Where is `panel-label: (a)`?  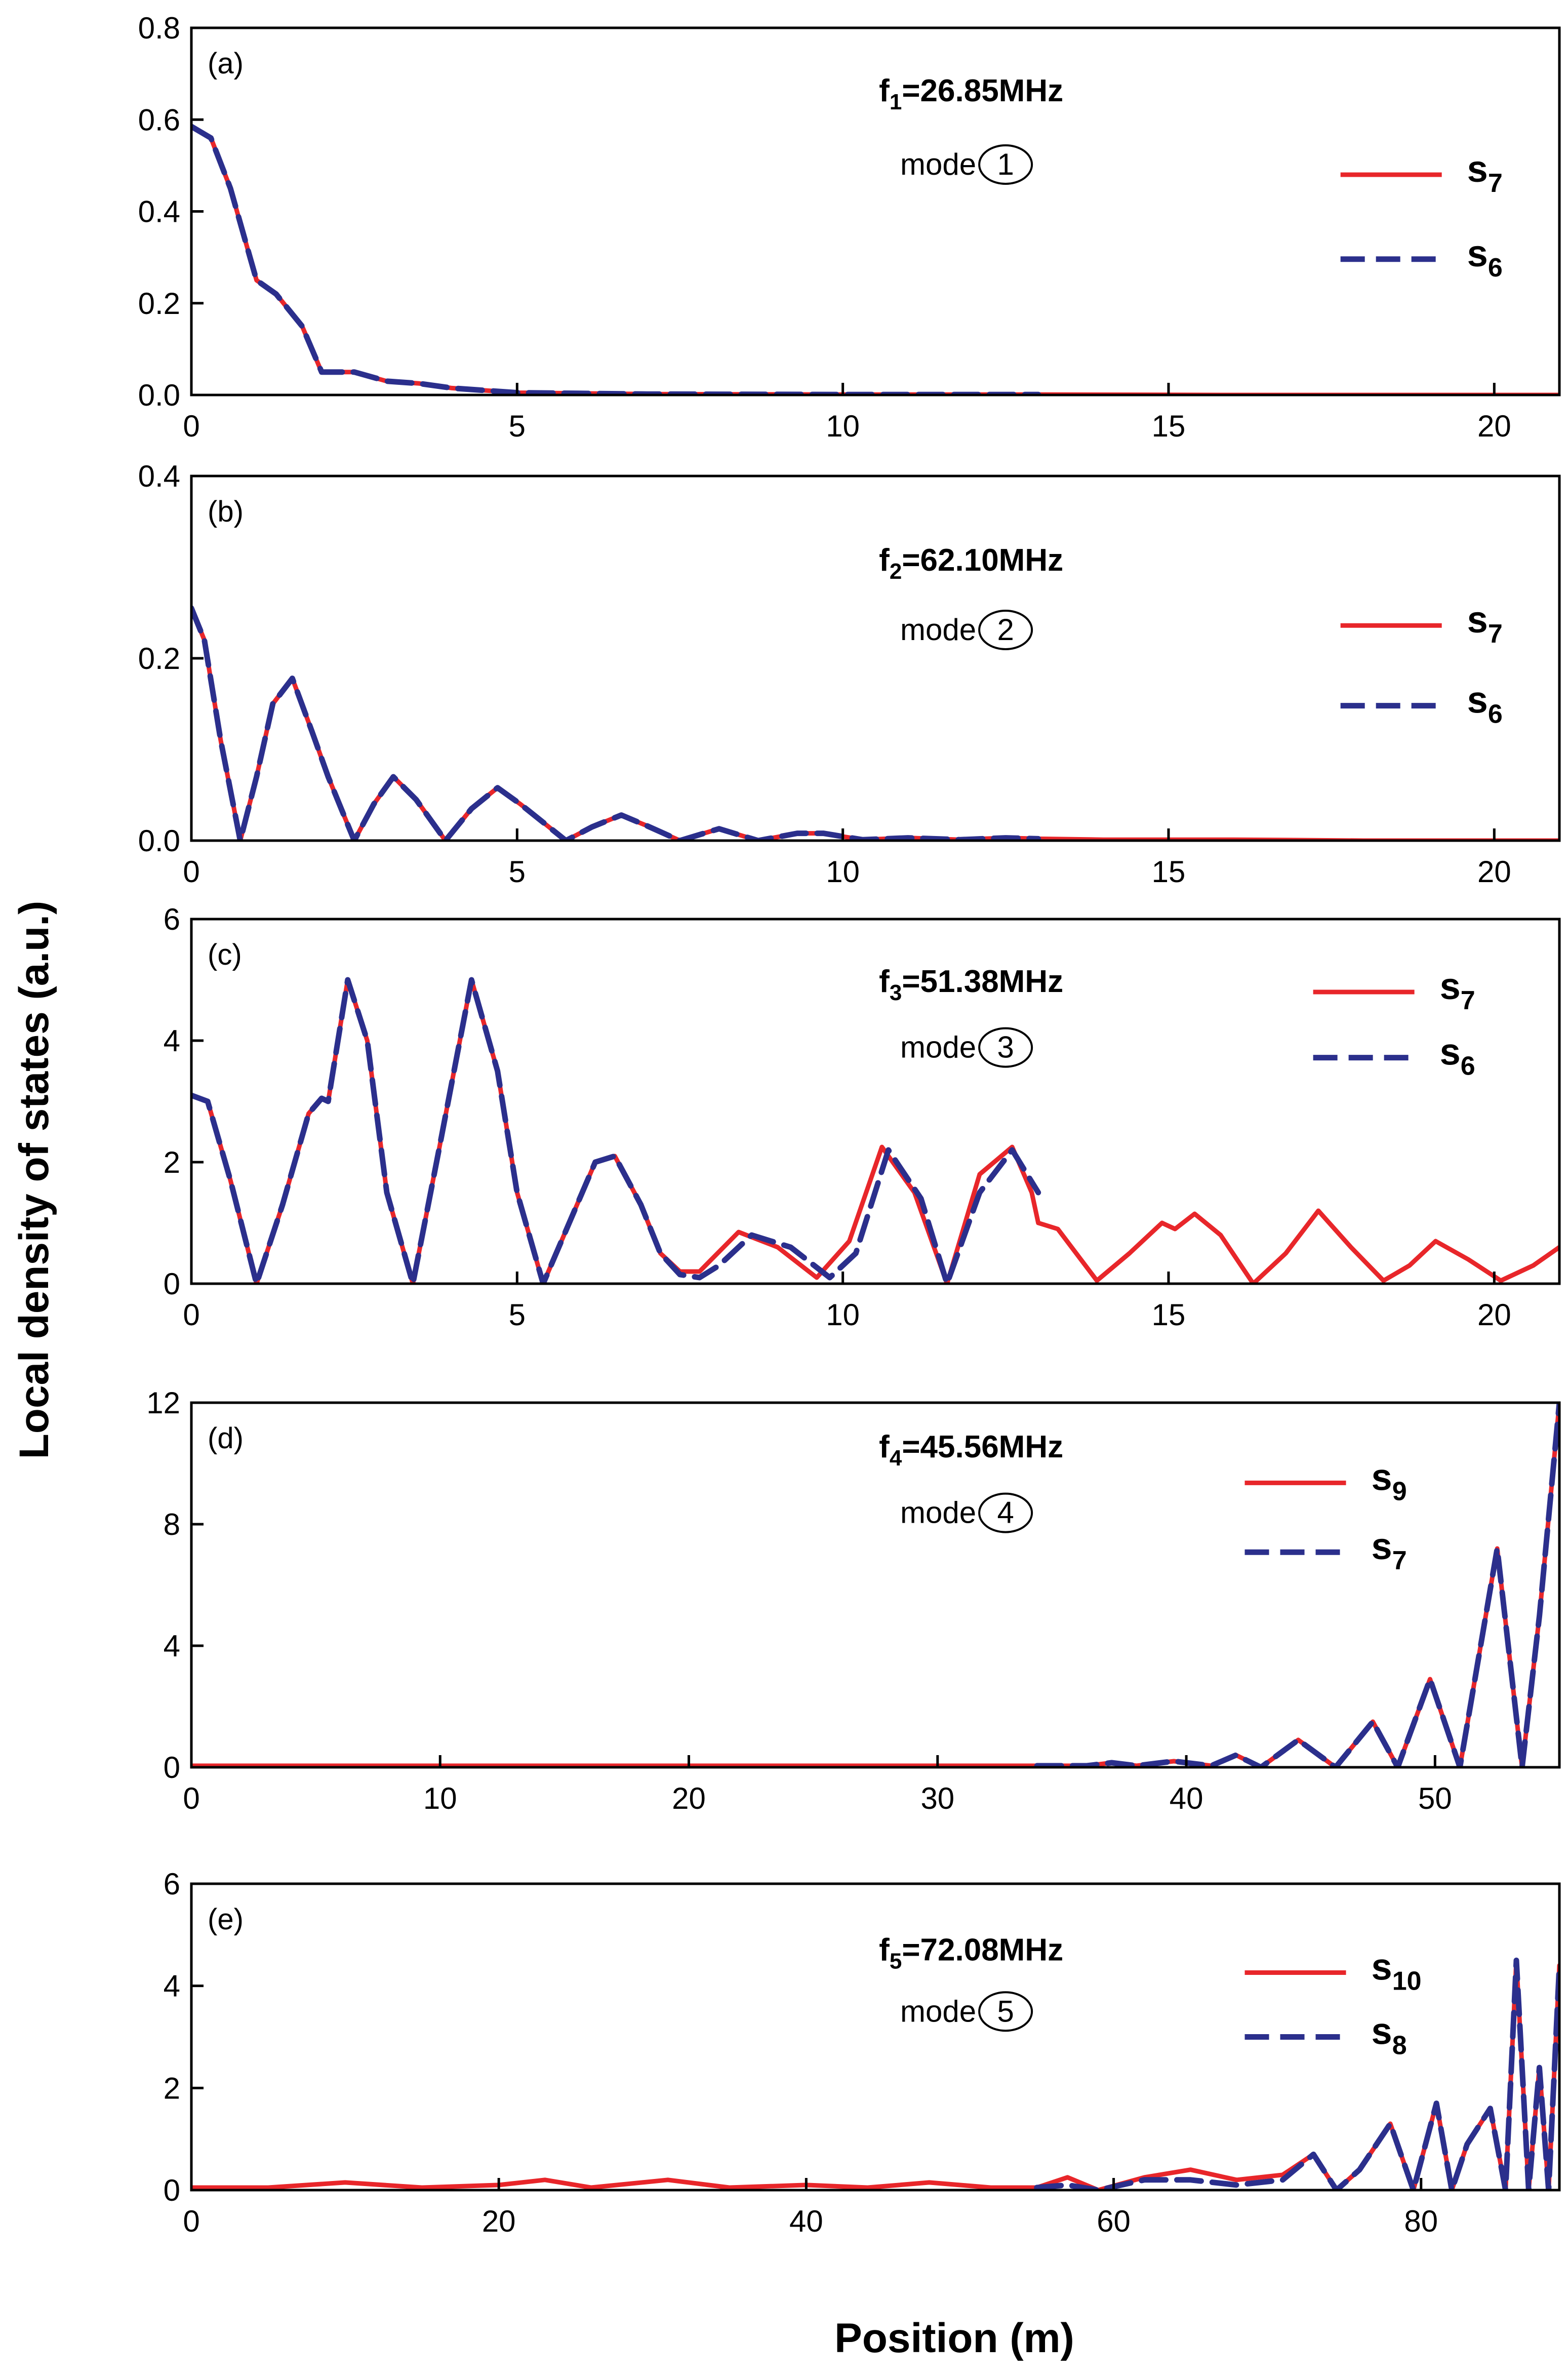 panel-label: (a) is located at coordinates (226, 63).